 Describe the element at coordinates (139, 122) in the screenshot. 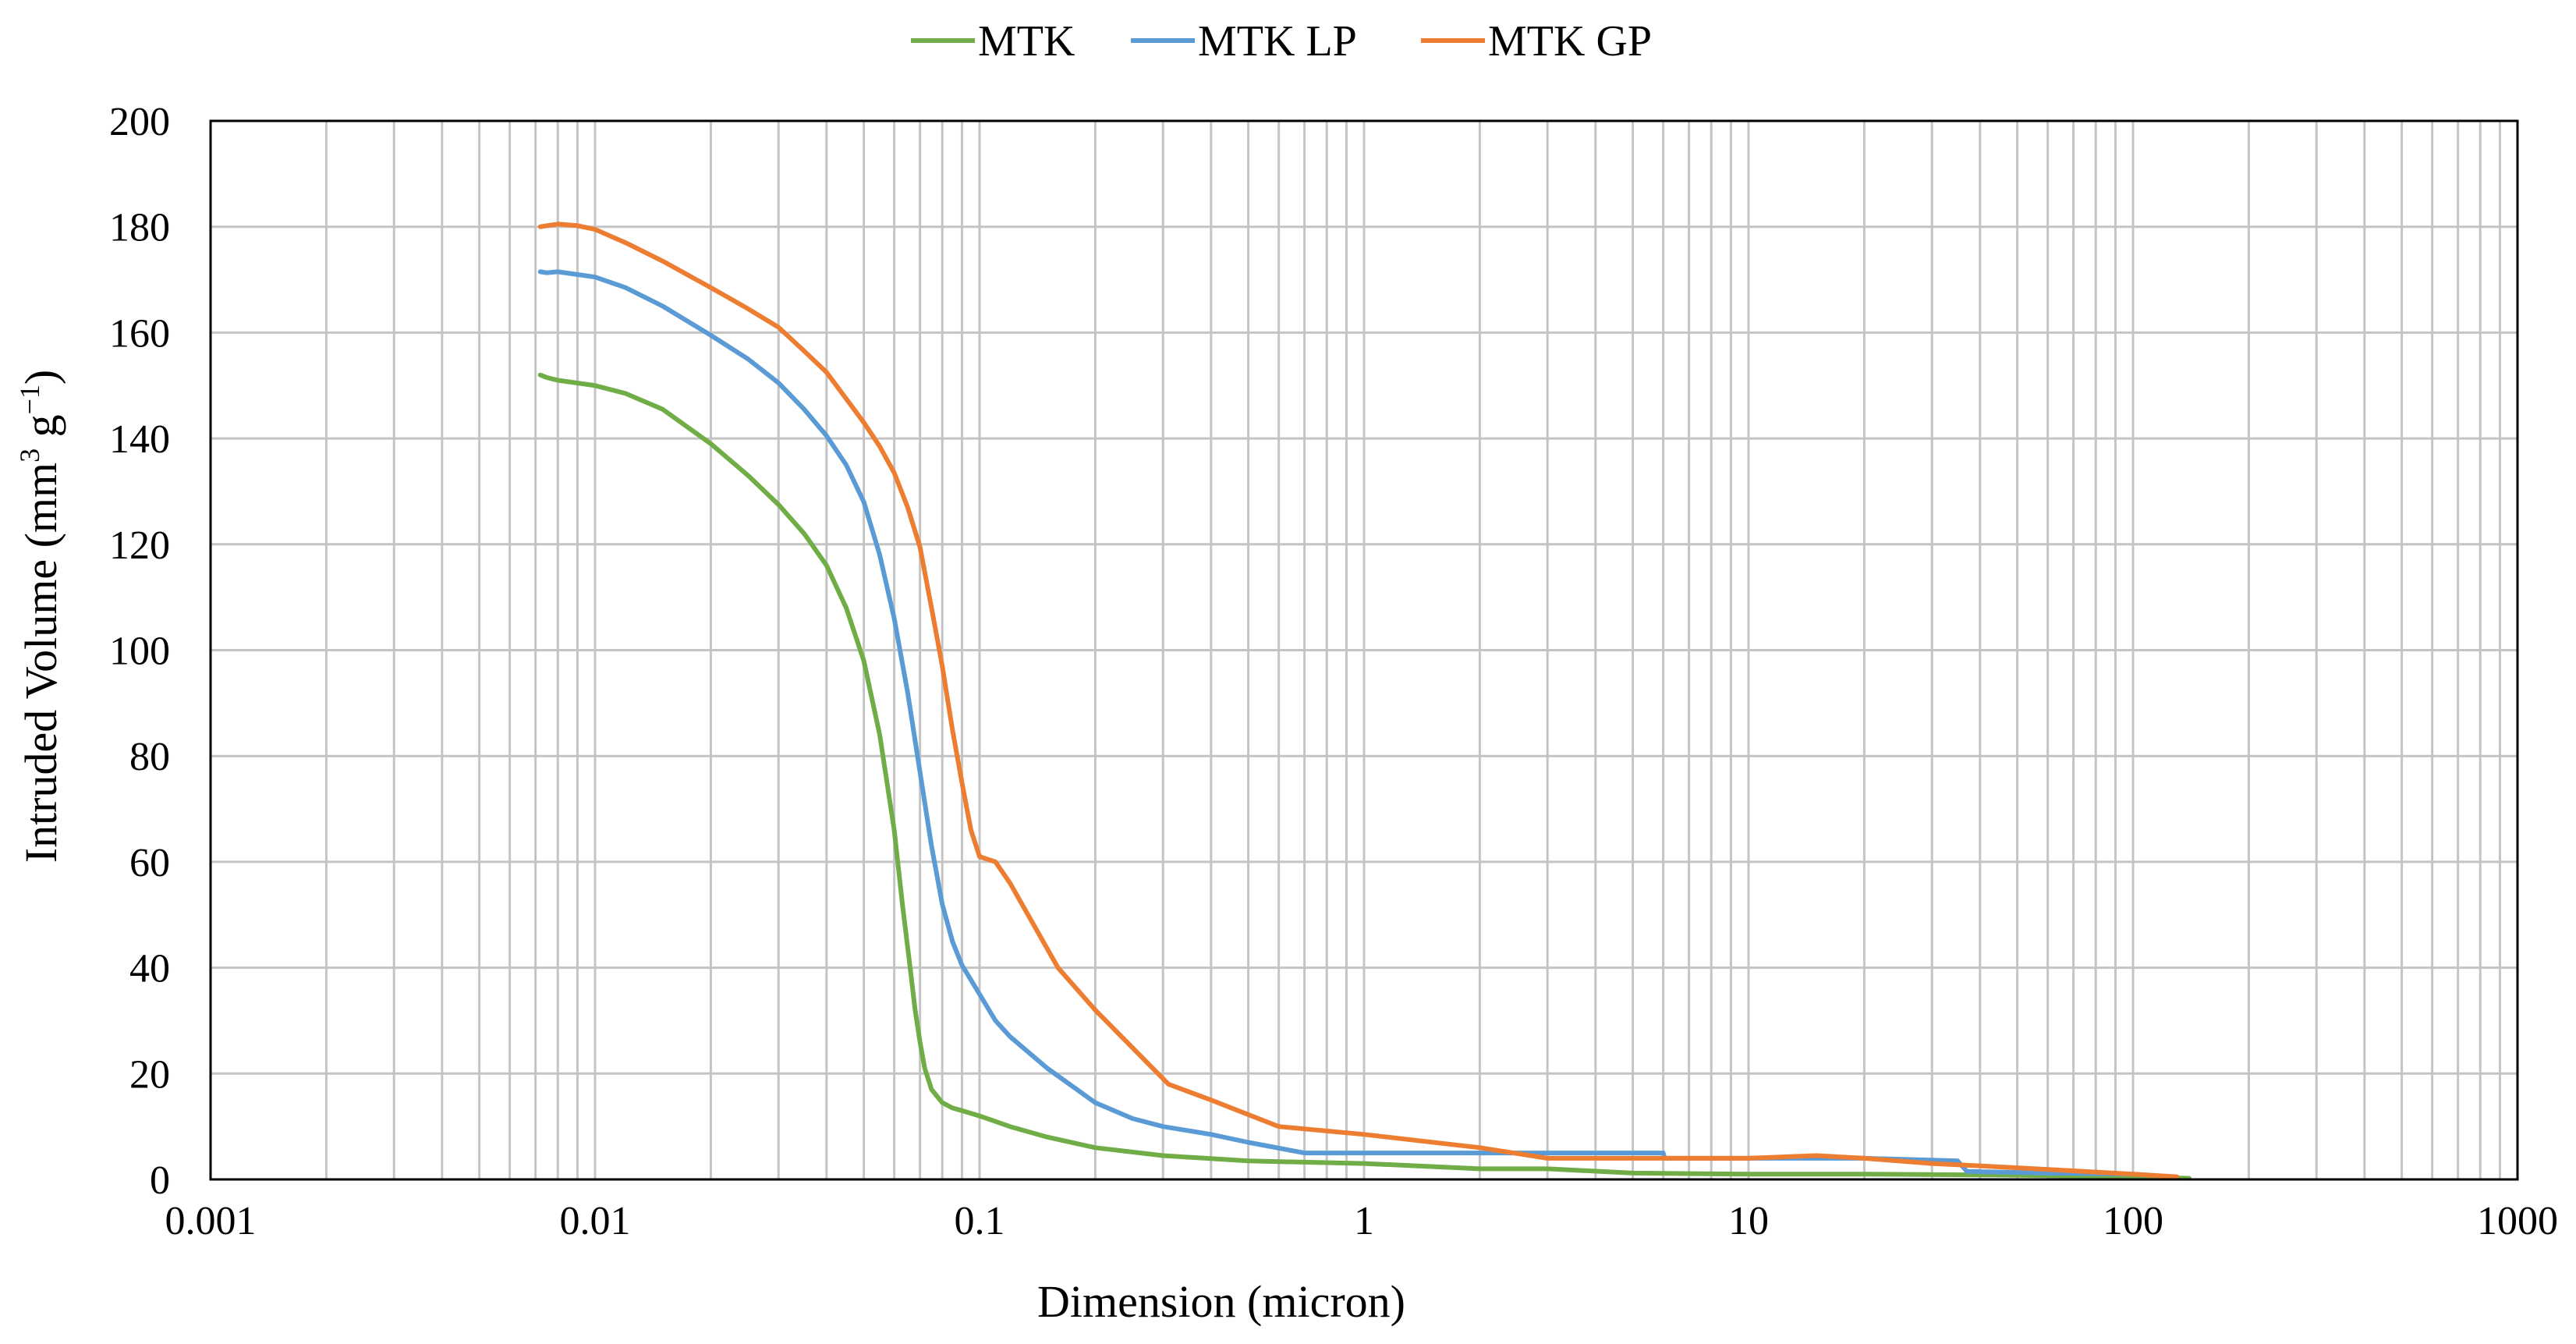

I see `y-tick-label: 200` at that location.